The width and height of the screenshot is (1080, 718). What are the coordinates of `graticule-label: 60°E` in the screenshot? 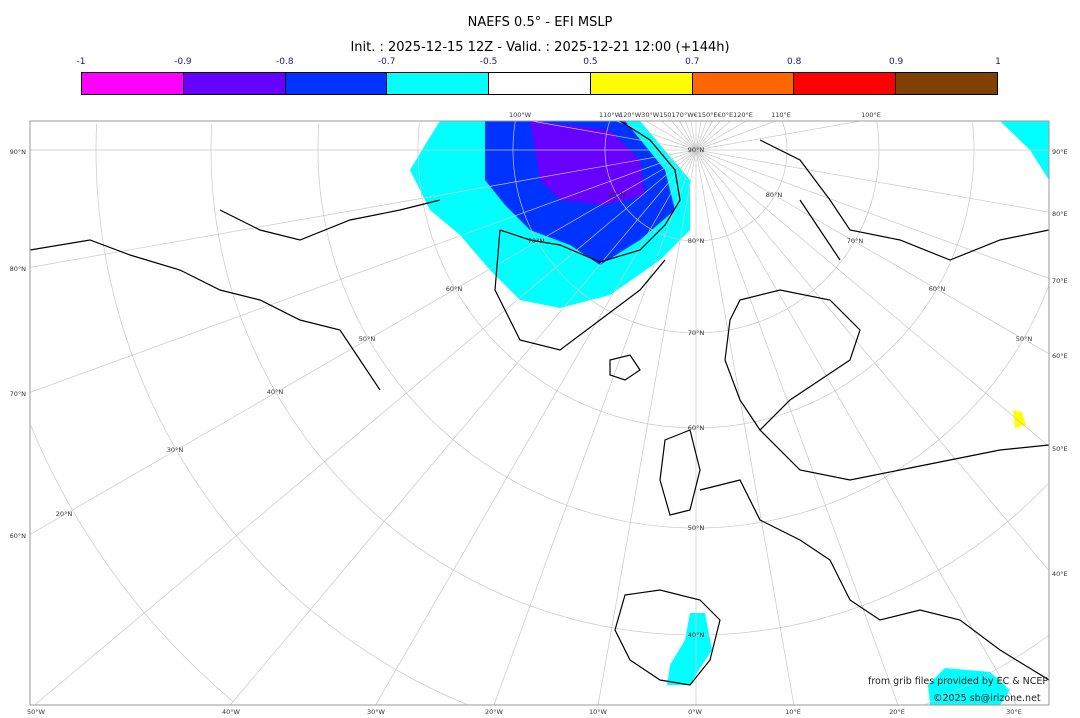 It's located at (1060, 356).